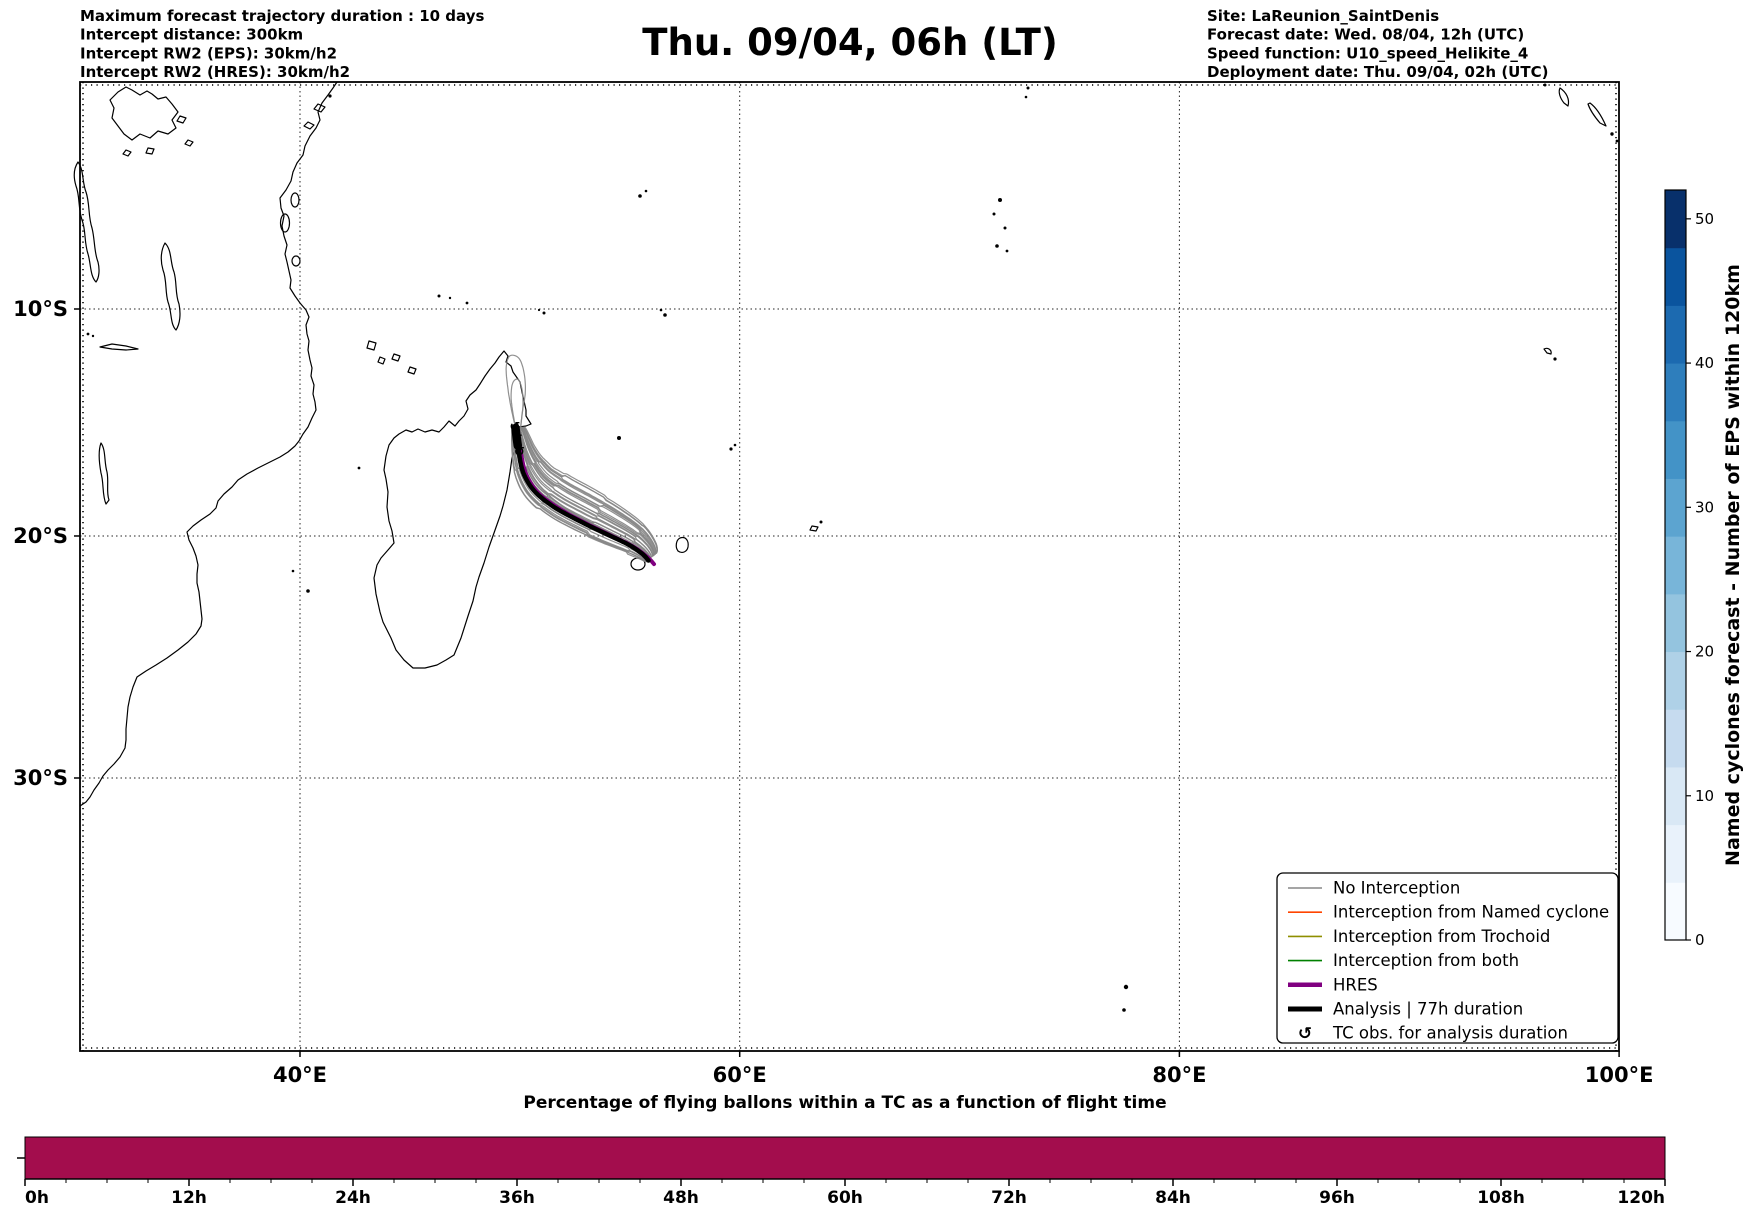 Image resolution: width=1752 pixels, height=1213 pixels. I want to click on eps-ensemble-lines, so click(582, 458).